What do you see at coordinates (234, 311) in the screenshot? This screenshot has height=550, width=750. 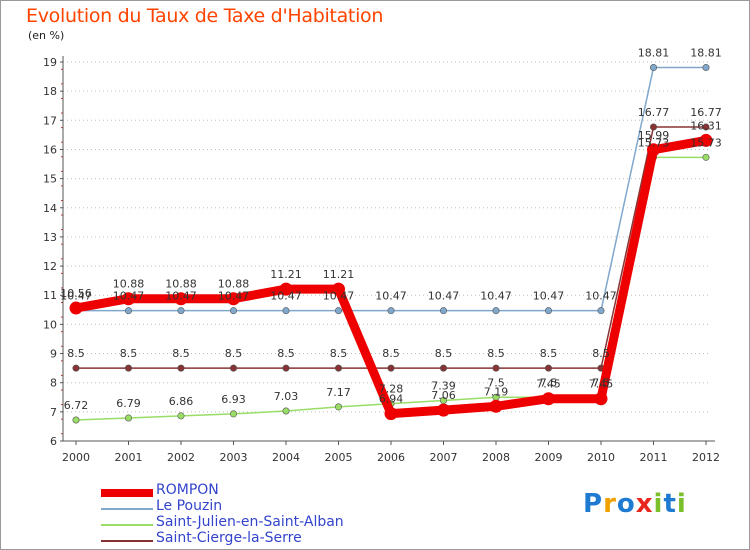 I see `point-le-pouzin-2003` at bounding box center [234, 311].